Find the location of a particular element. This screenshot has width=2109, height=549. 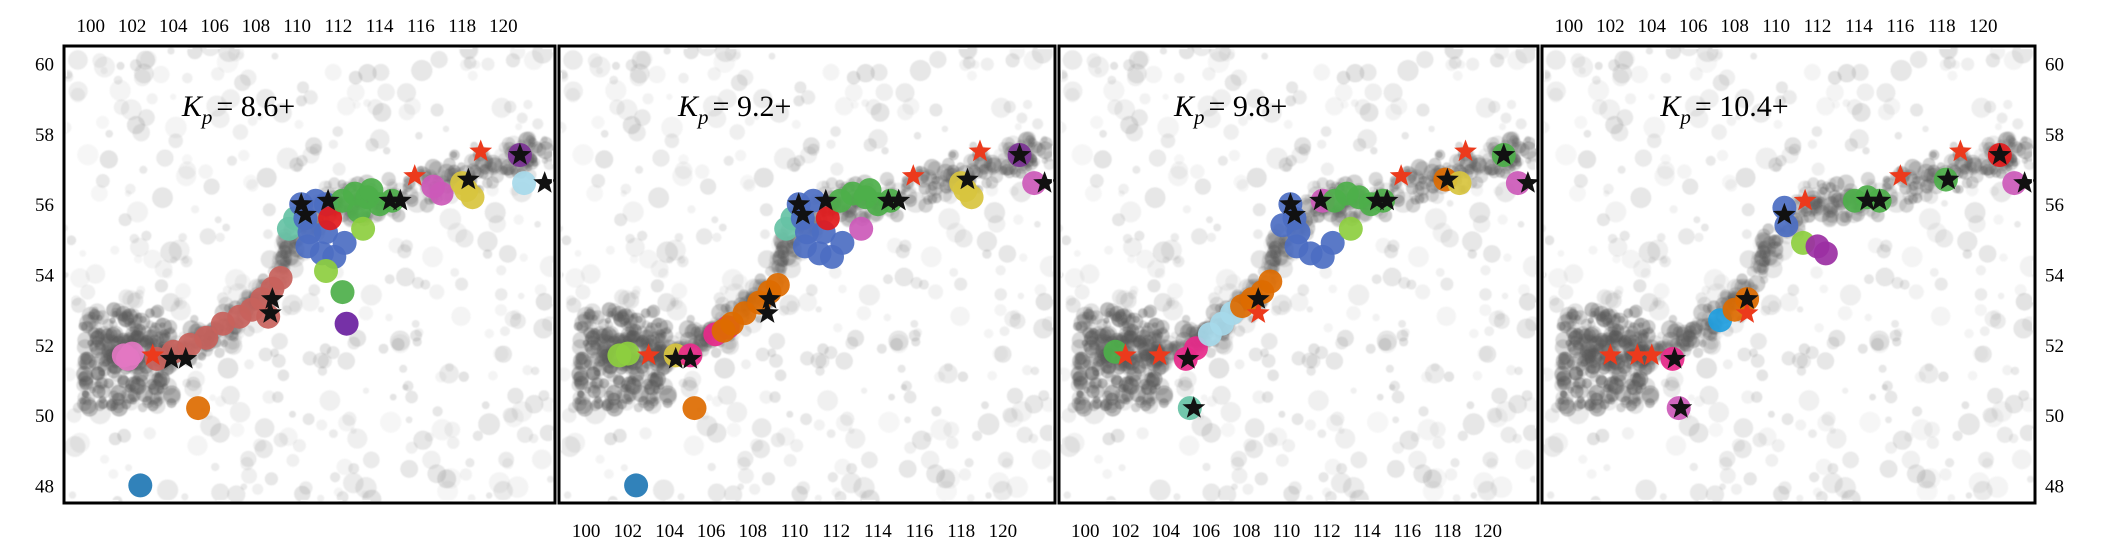

mainshock-red-star is located at coordinates (1637, 354).